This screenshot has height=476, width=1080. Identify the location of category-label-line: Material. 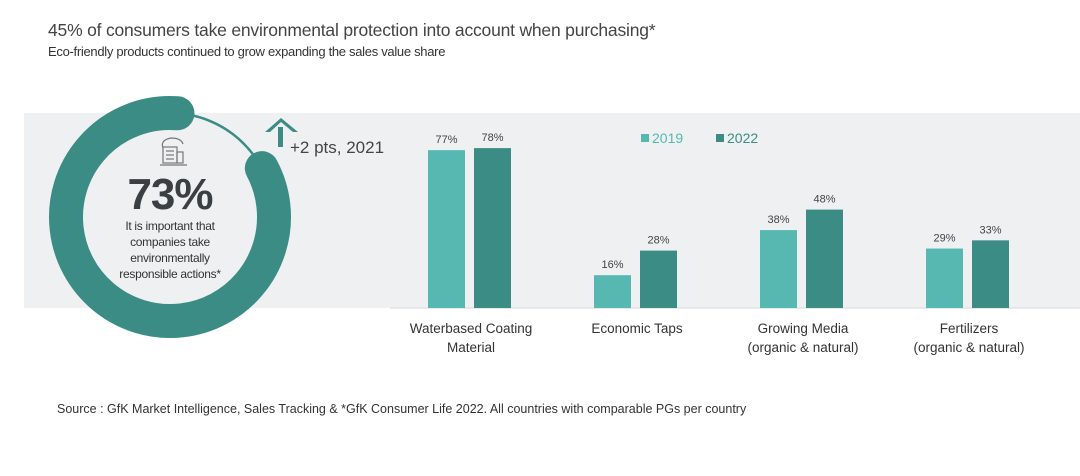
(470, 347).